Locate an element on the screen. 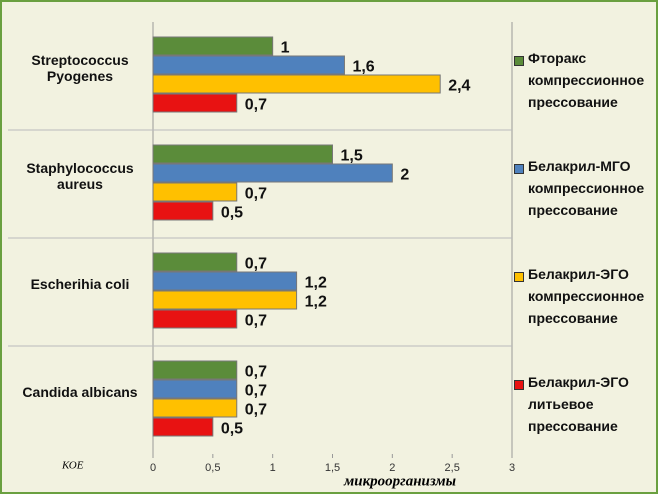  x-tick-label: 0 is located at coordinates (153, 468).